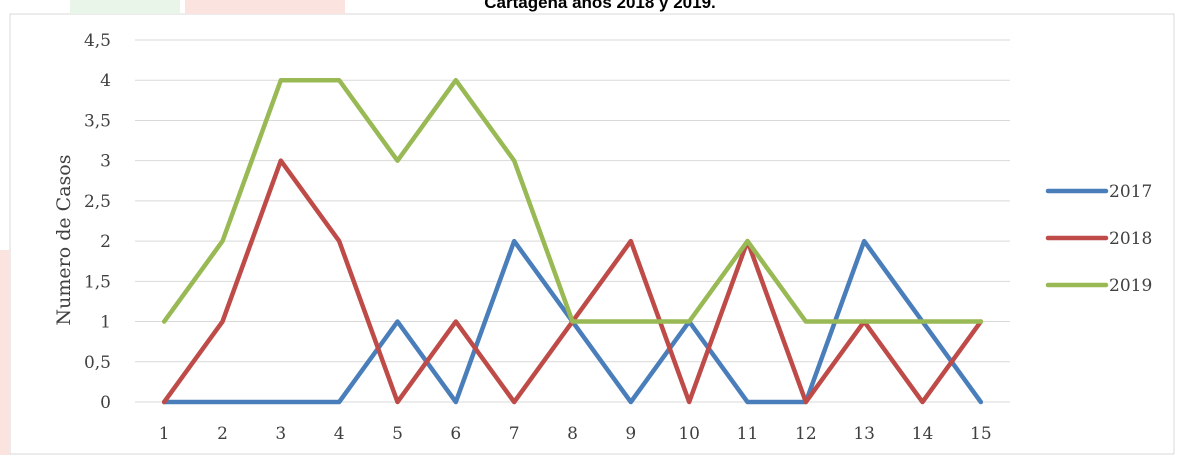  Describe the element at coordinates (600, 6) in the screenshot. I see `chart-title: Cartagena años 2018 y 2019.` at that location.